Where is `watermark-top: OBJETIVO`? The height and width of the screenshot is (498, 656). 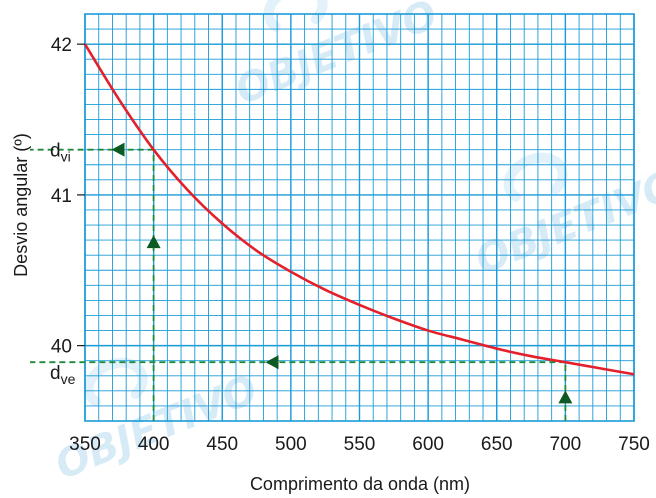
watermark-top: OBJETIVO is located at coordinates (336, 57).